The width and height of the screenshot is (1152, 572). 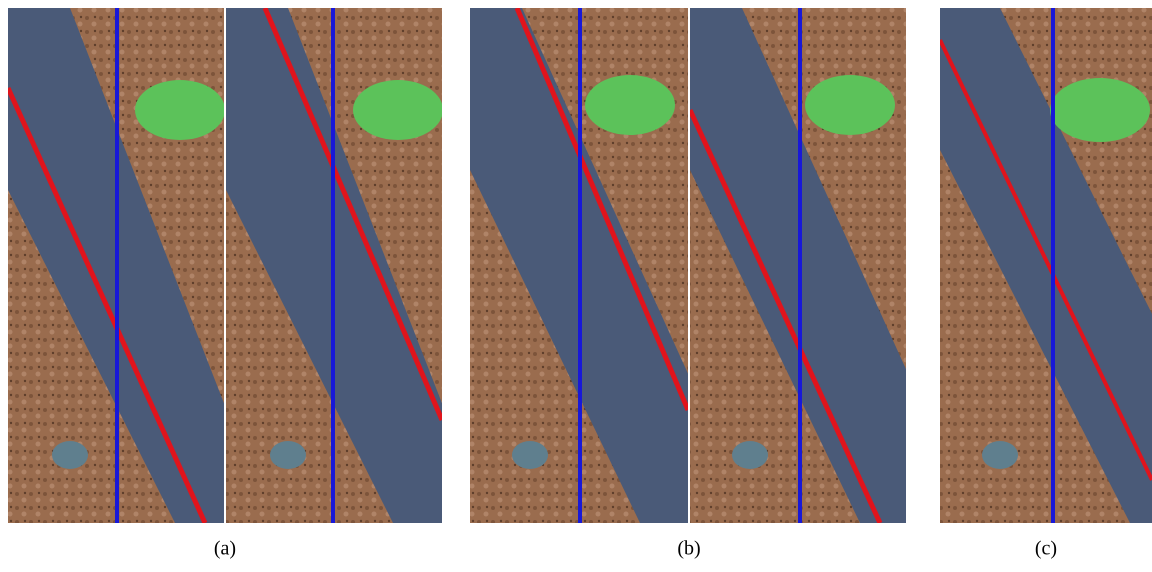 What do you see at coordinates (688, 549) in the screenshot?
I see `caption: (b)` at bounding box center [688, 549].